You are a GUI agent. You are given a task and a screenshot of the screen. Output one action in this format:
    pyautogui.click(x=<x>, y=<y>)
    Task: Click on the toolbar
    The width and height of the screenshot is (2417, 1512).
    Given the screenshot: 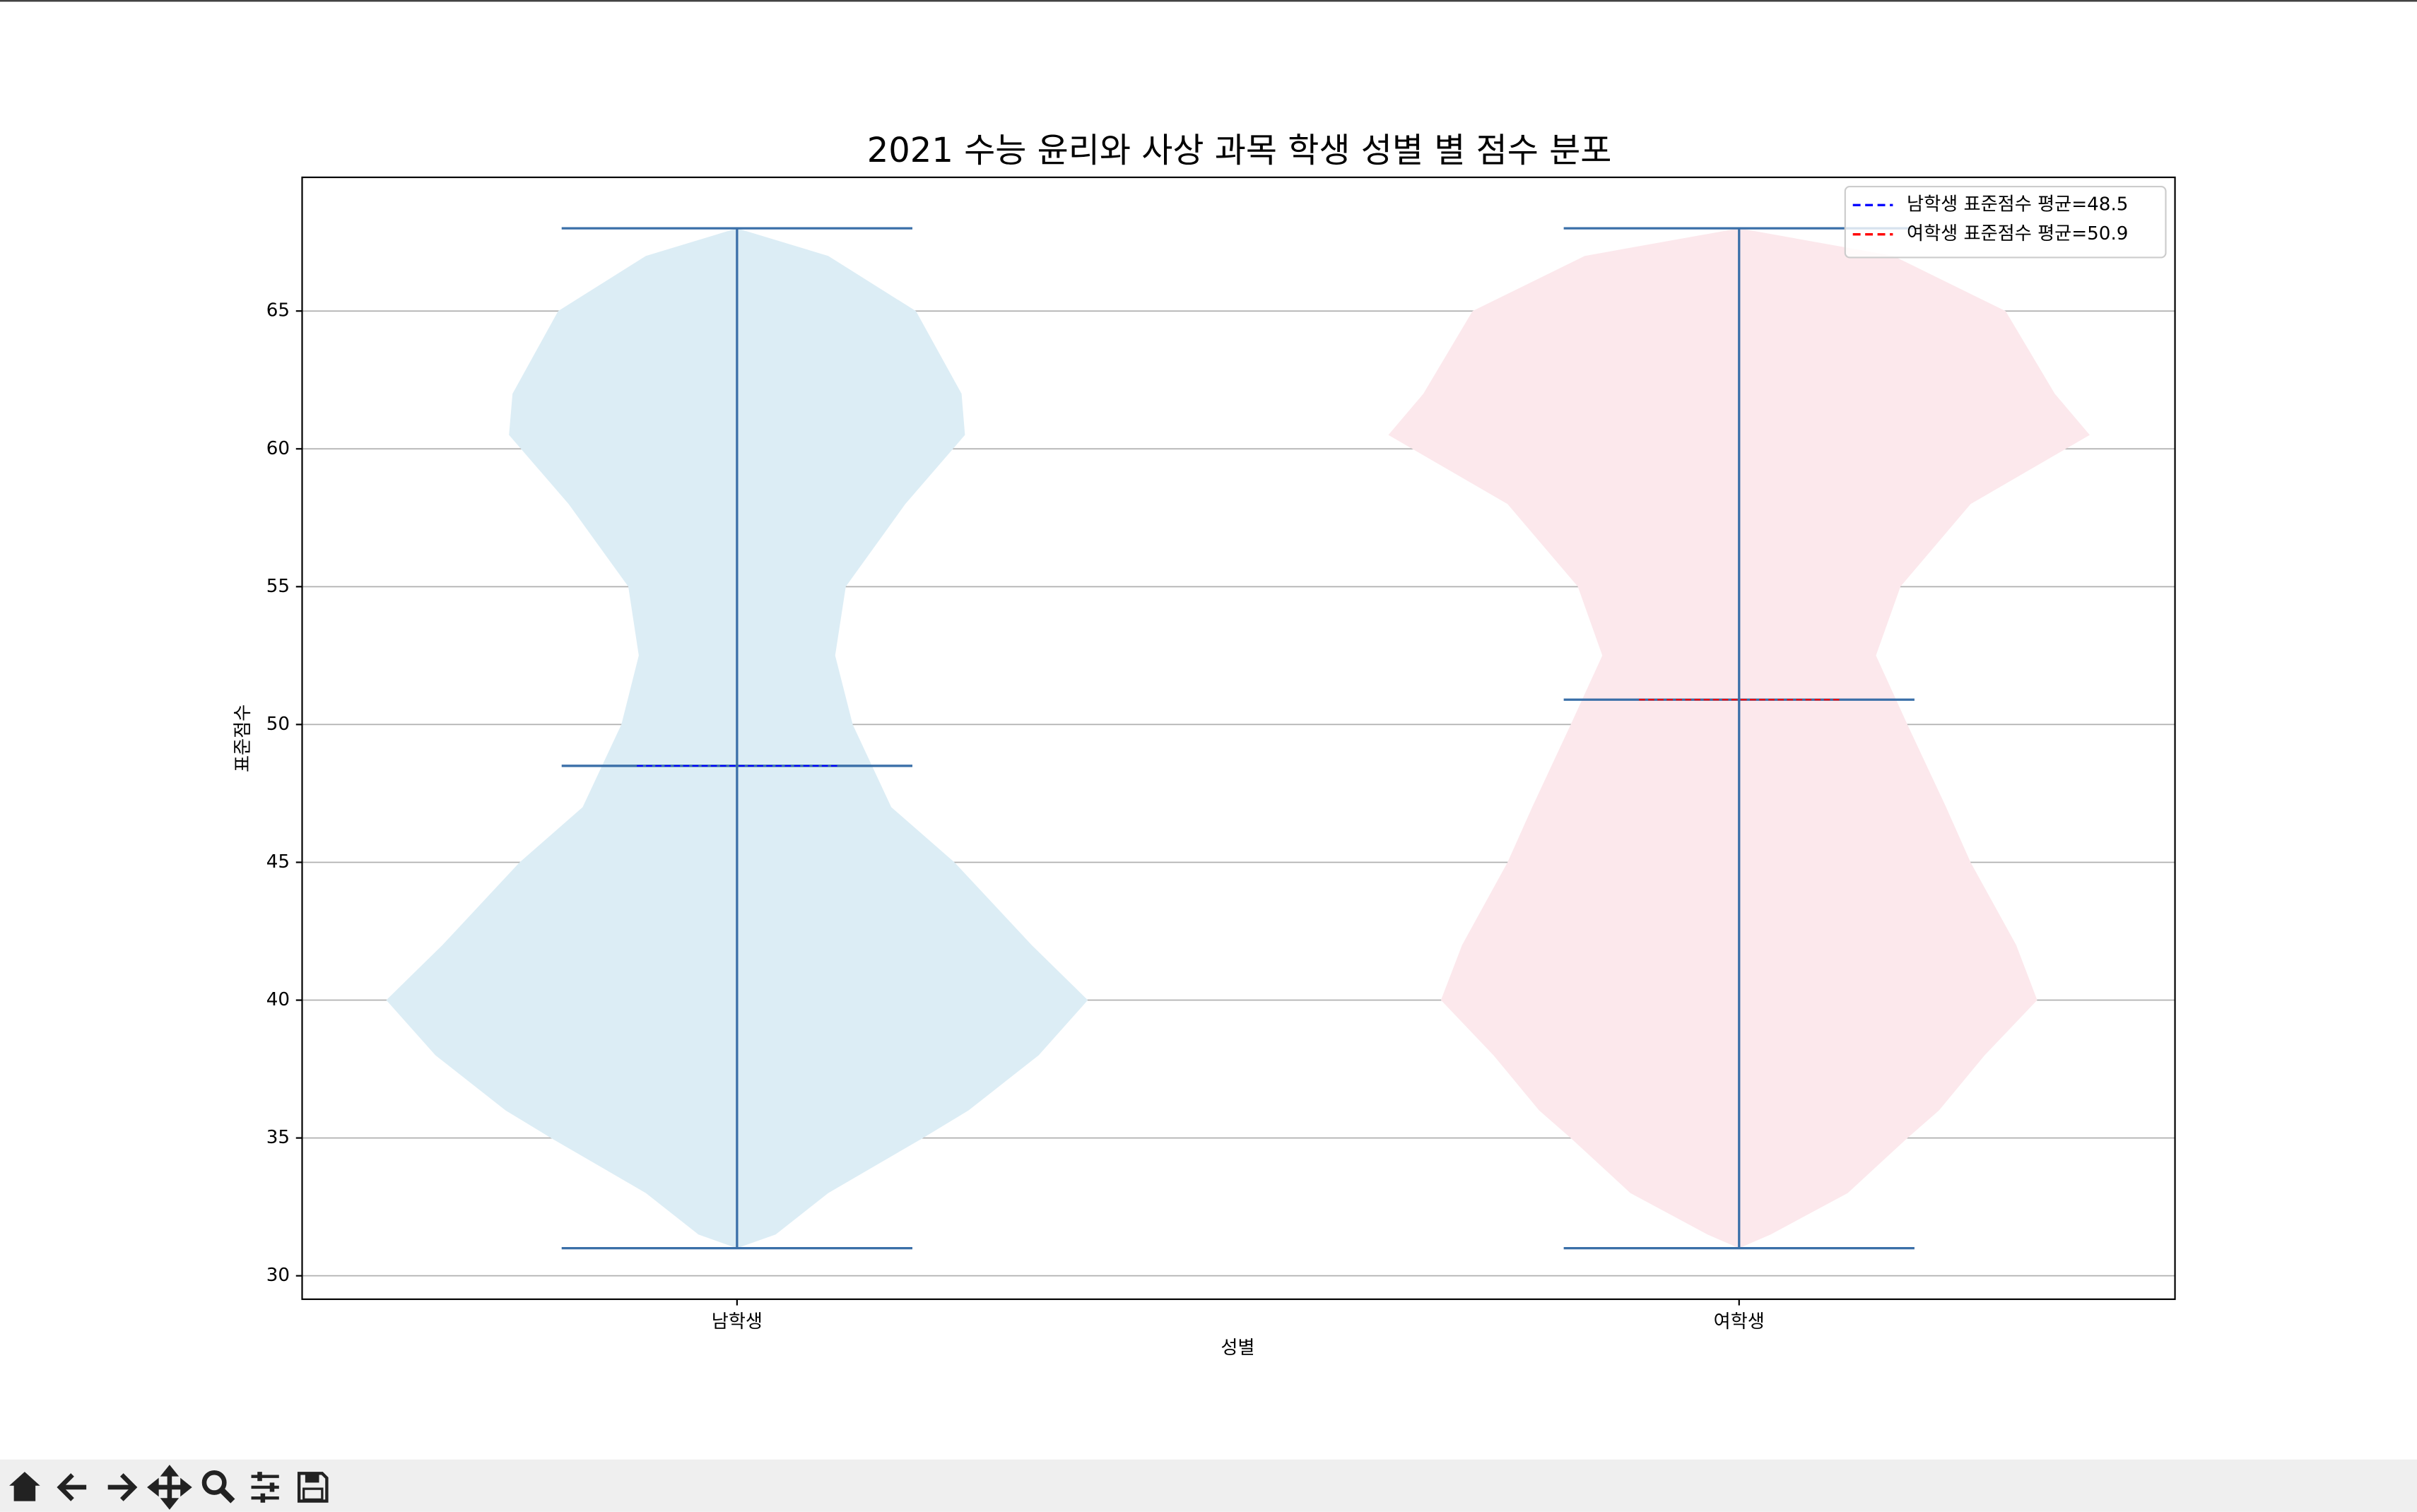 What is the action you would take?
    pyautogui.click(x=1208, y=1486)
    